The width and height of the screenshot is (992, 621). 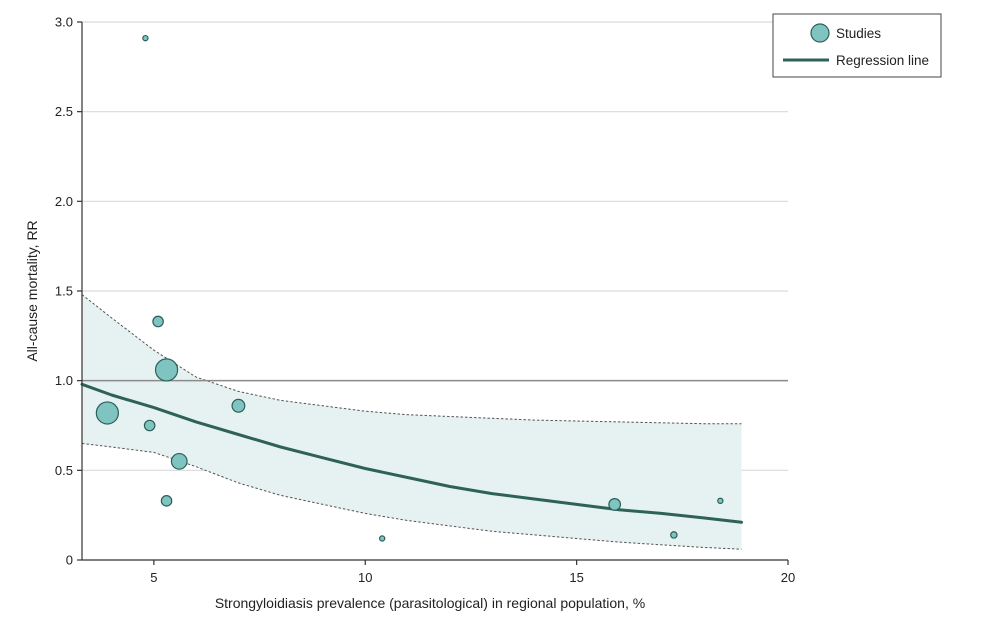 I want to click on y-axis-title: All-cause mortality, RR, so click(x=32, y=290).